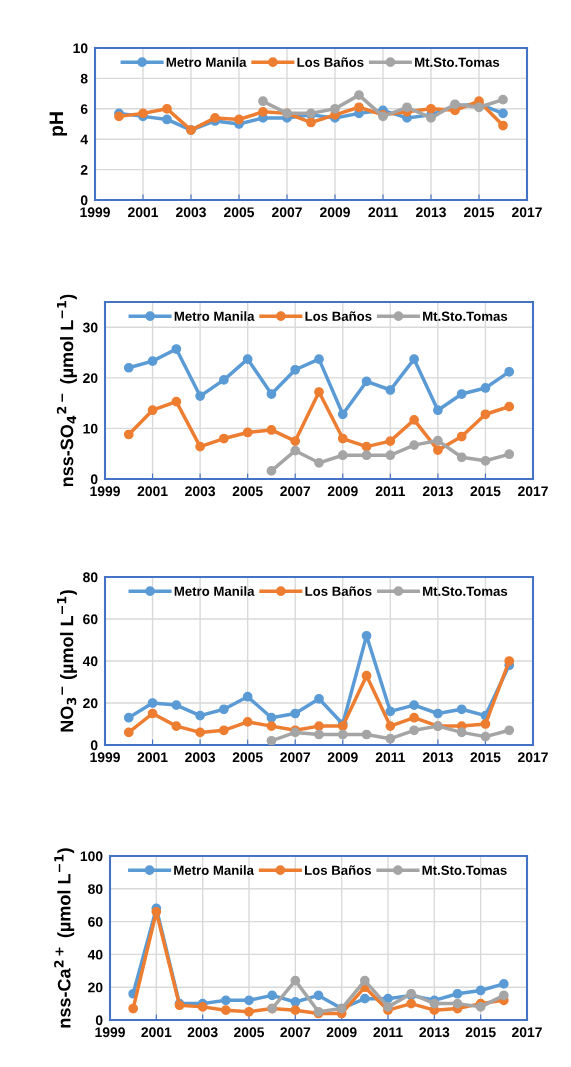  What do you see at coordinates (58, 124) in the screenshot?
I see `y-axis-title: pH` at bounding box center [58, 124].